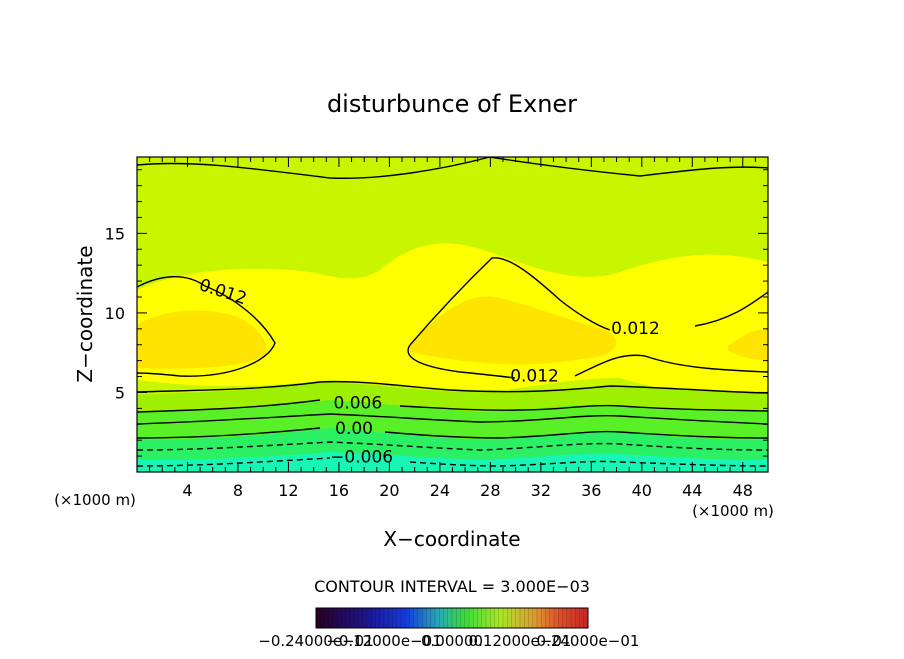  I want to click on x-axis-label: X−coordinate, so click(451, 539).